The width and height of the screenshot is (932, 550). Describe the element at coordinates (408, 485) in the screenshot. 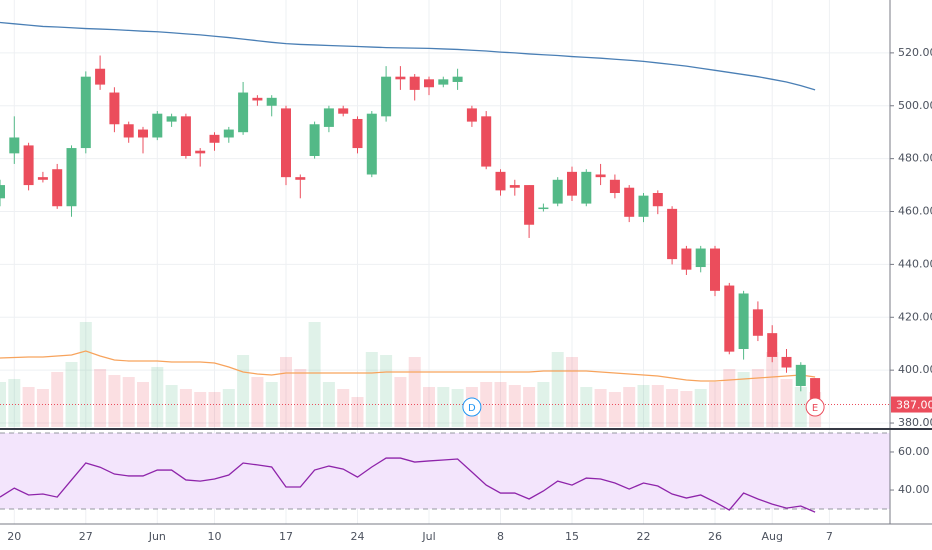

I see `rsi-line` at that location.